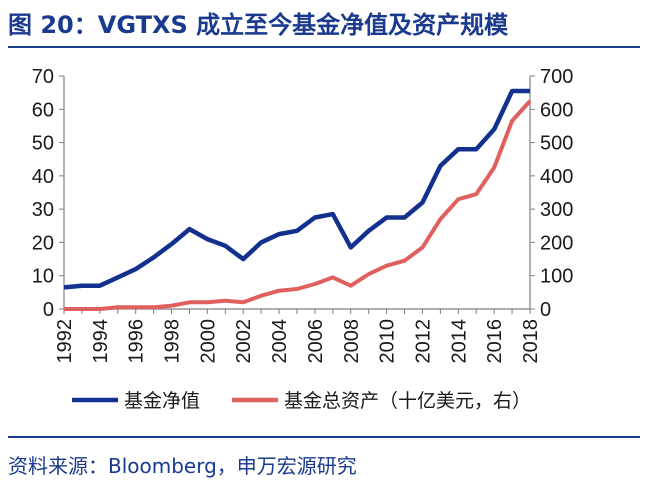  What do you see at coordinates (407, 401) in the screenshot?
I see `legend-label-assets: 基金总资产（十亿美元，右）` at bounding box center [407, 401].